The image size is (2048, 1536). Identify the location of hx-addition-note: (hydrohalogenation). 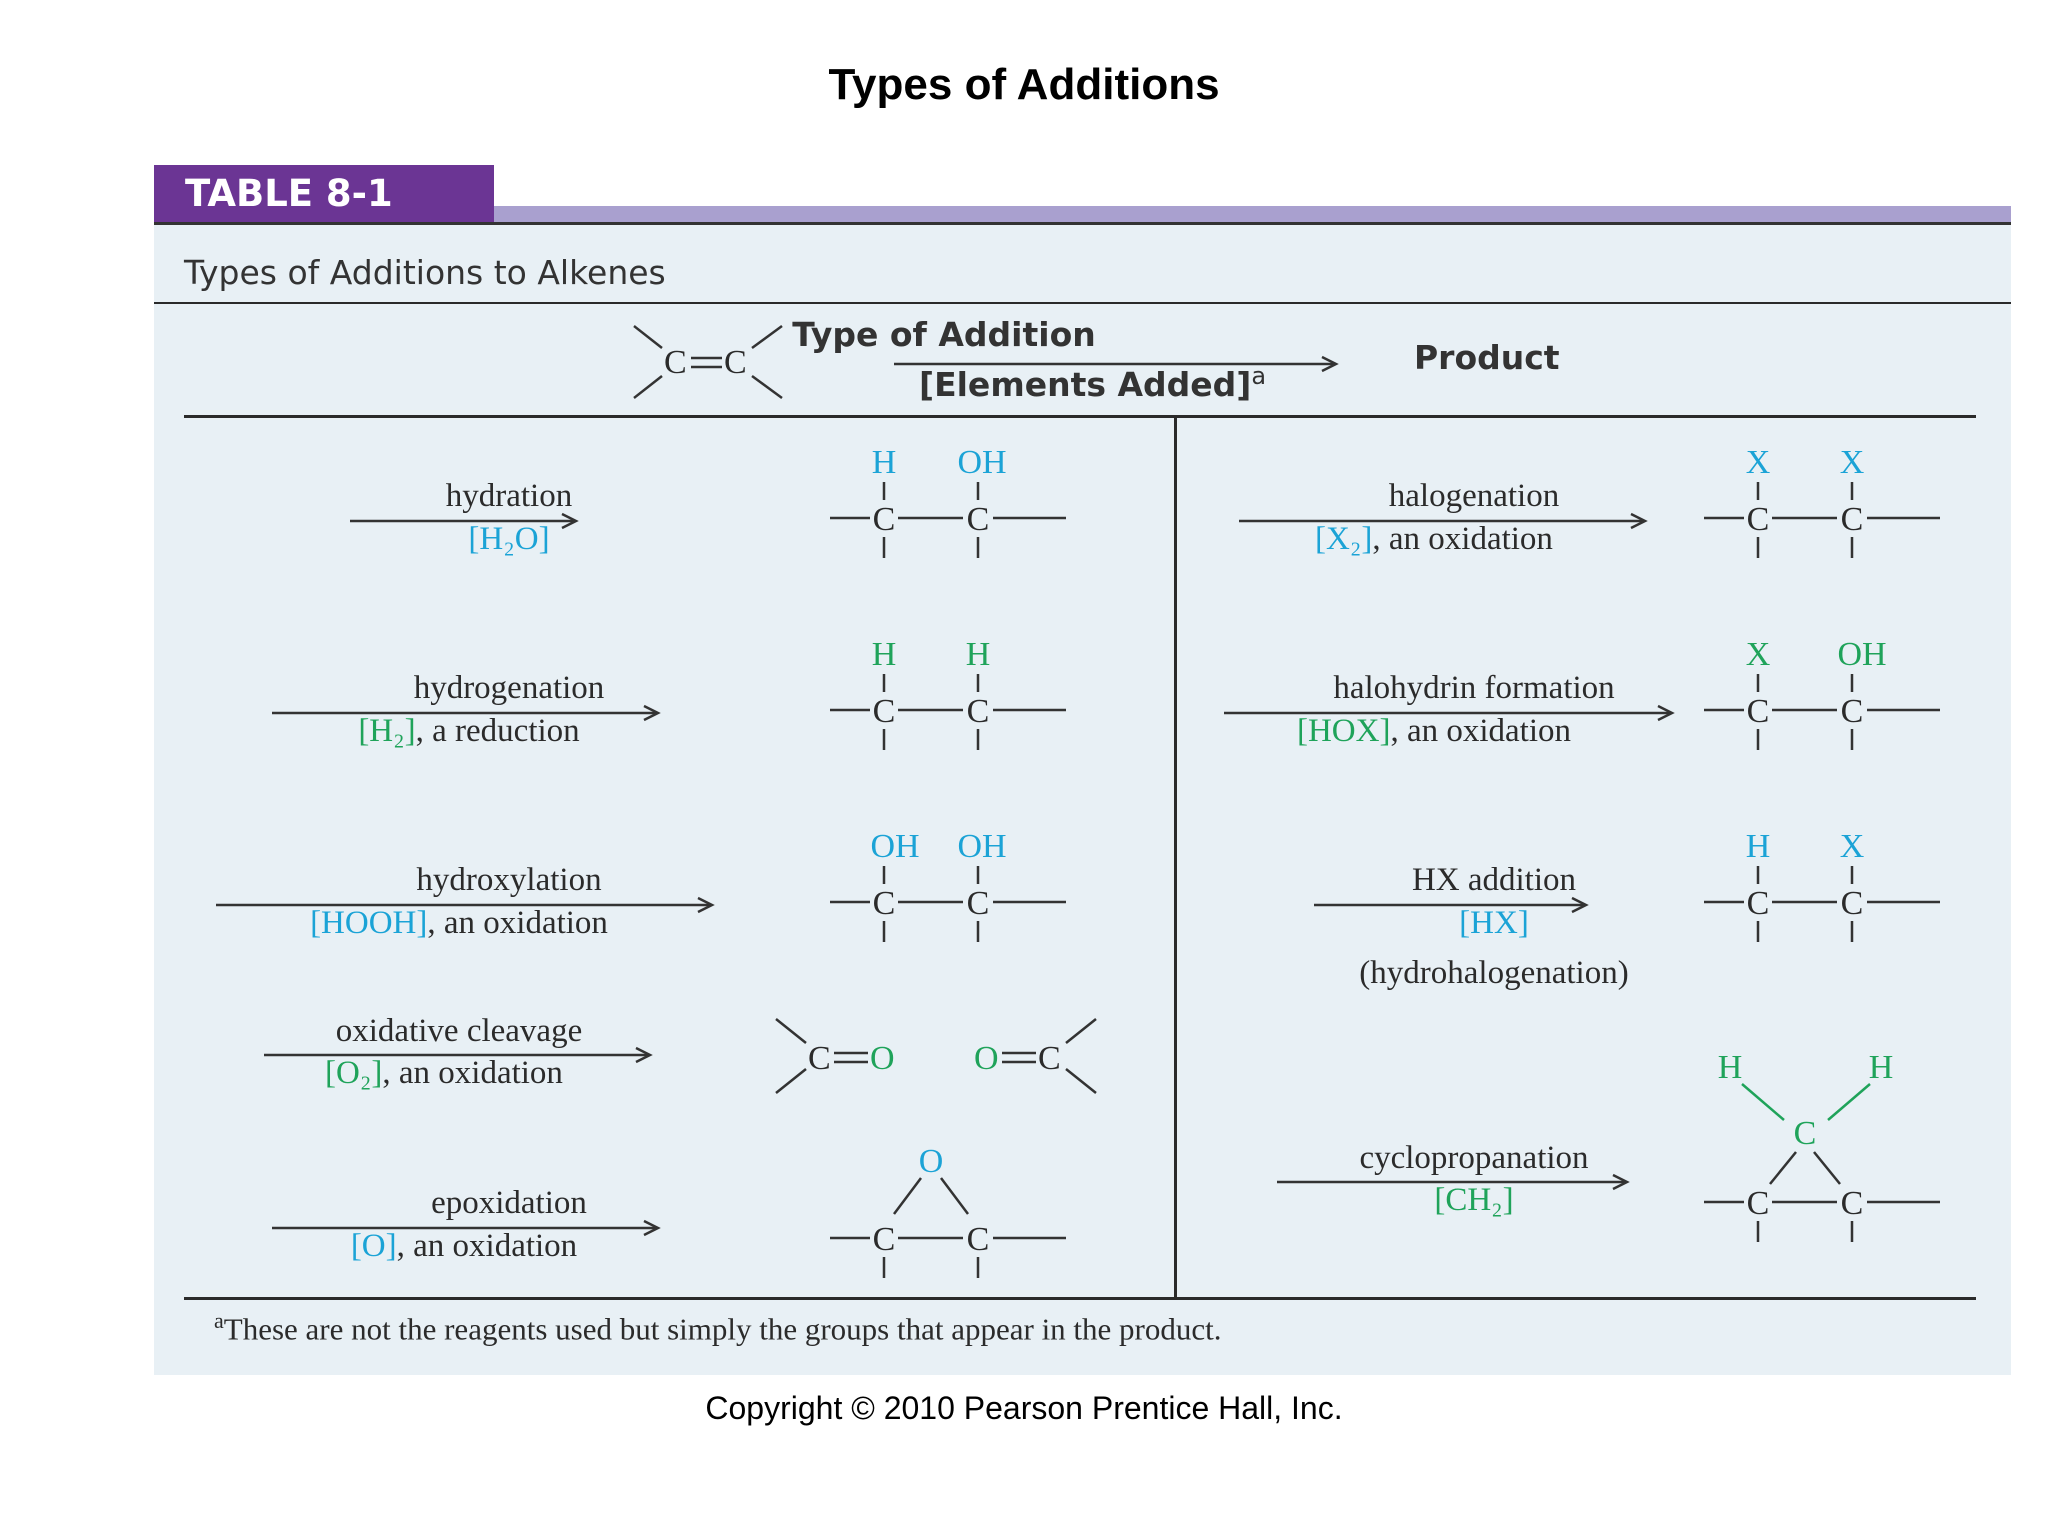
(1494, 973).